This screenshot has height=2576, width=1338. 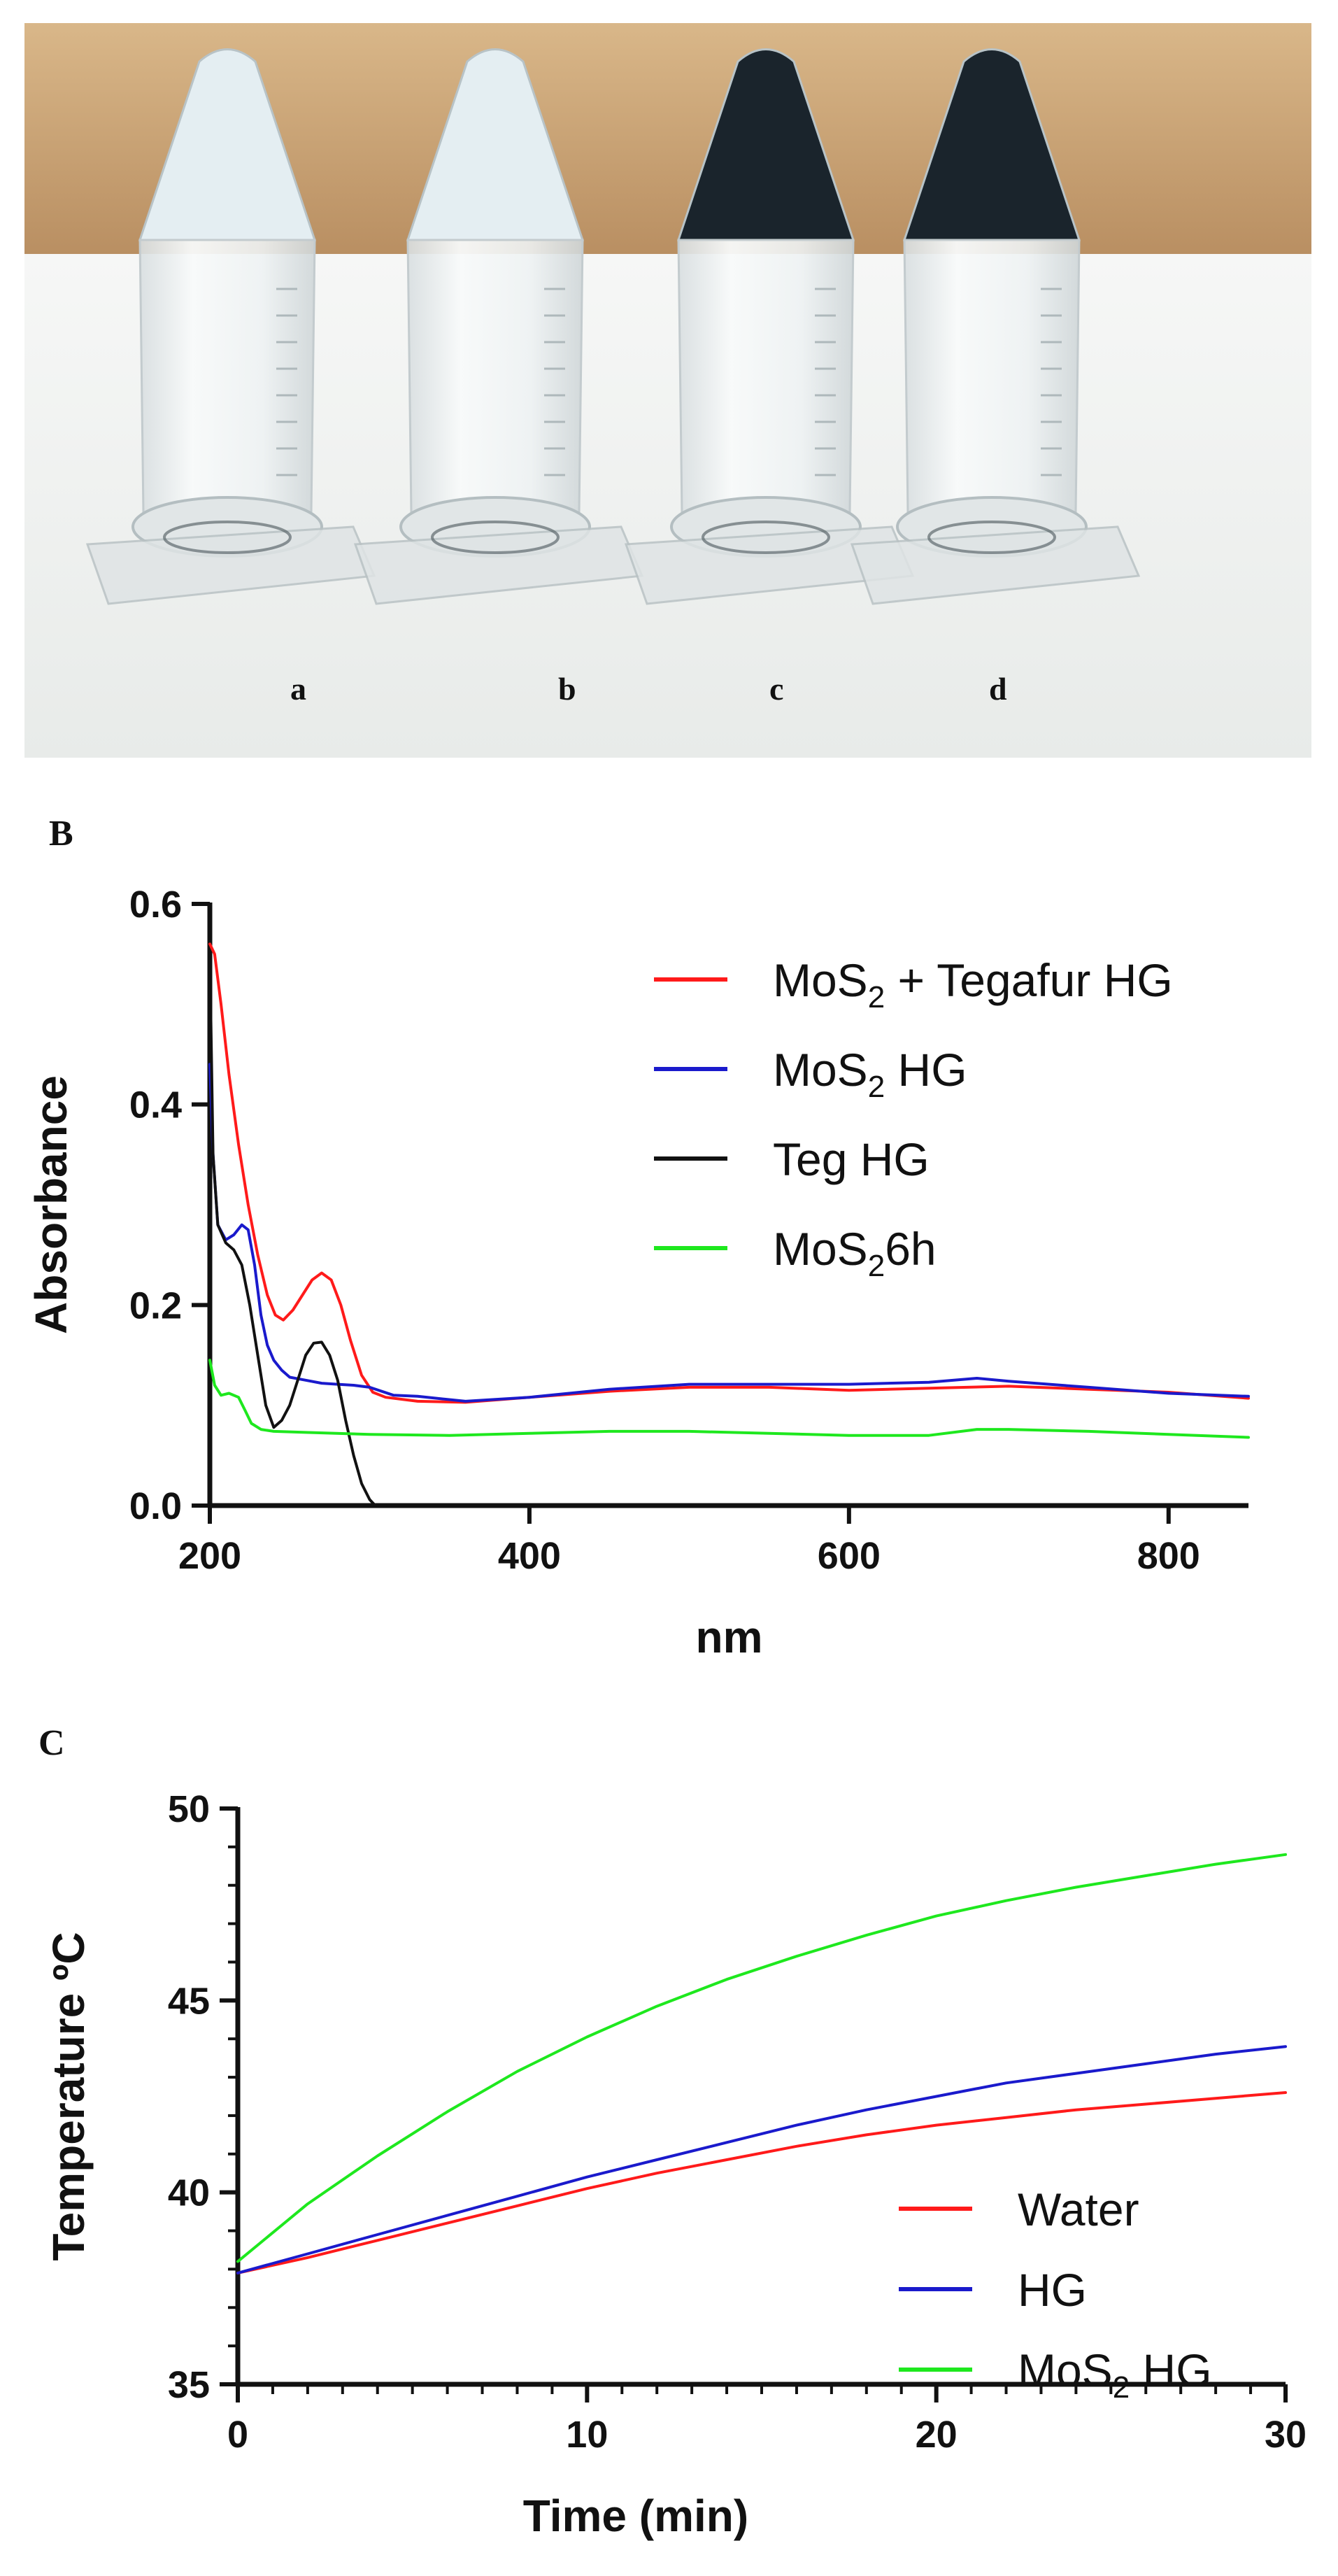 What do you see at coordinates (189, 2385) in the screenshot?
I see `y-tick-label: 35` at bounding box center [189, 2385].